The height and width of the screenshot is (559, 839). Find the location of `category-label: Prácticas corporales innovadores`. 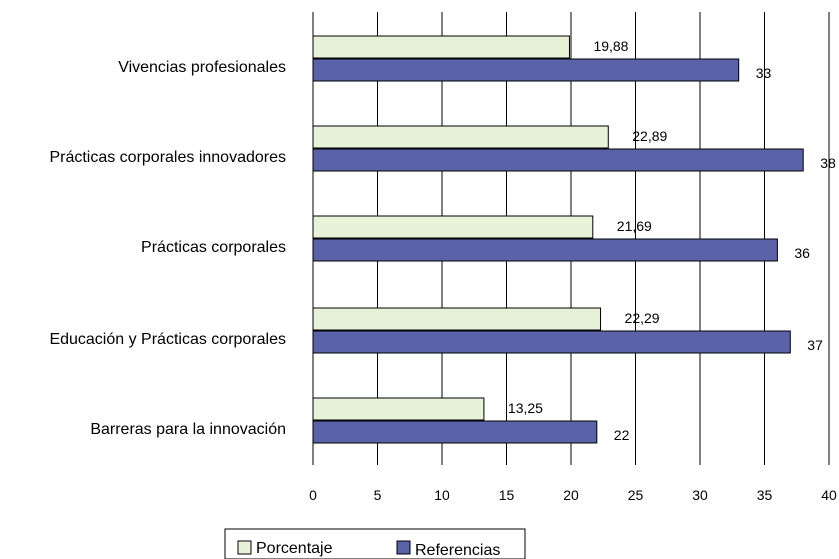

category-label: Prácticas corporales innovadores is located at coordinates (167, 157).